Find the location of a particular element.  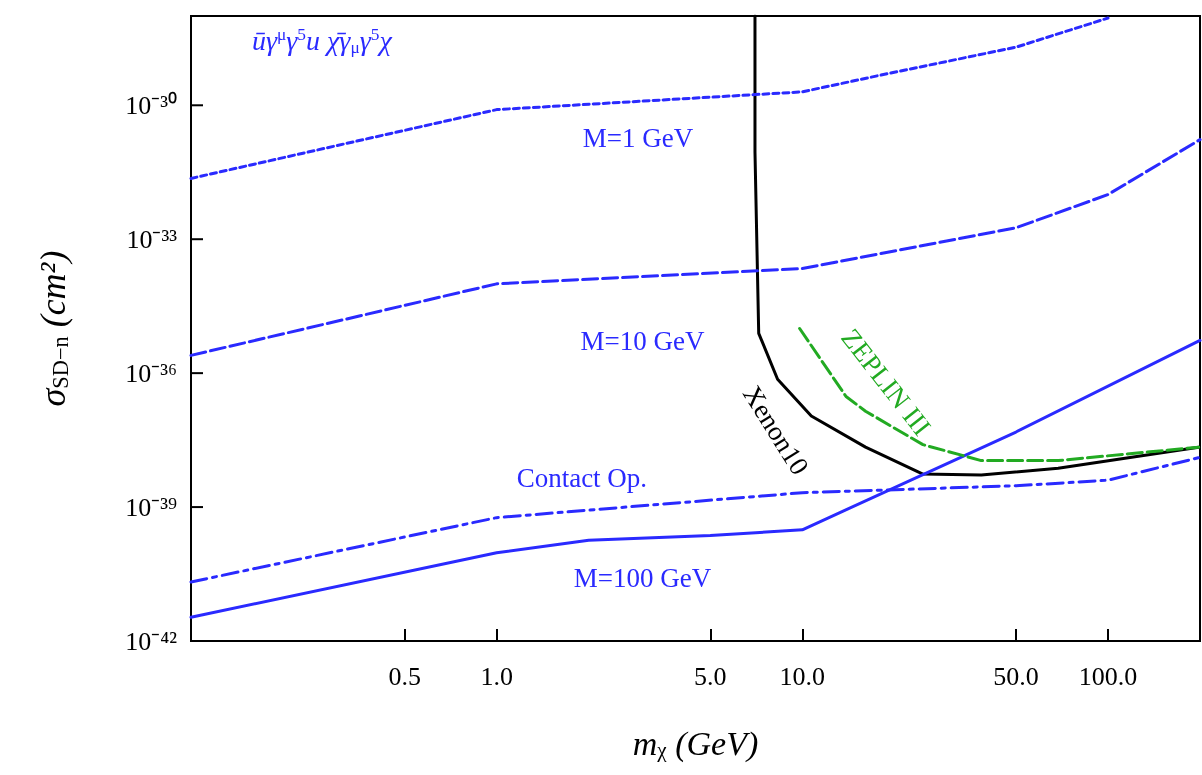

y-tick-label: 10⁻³⁹ is located at coordinates (151, 507).